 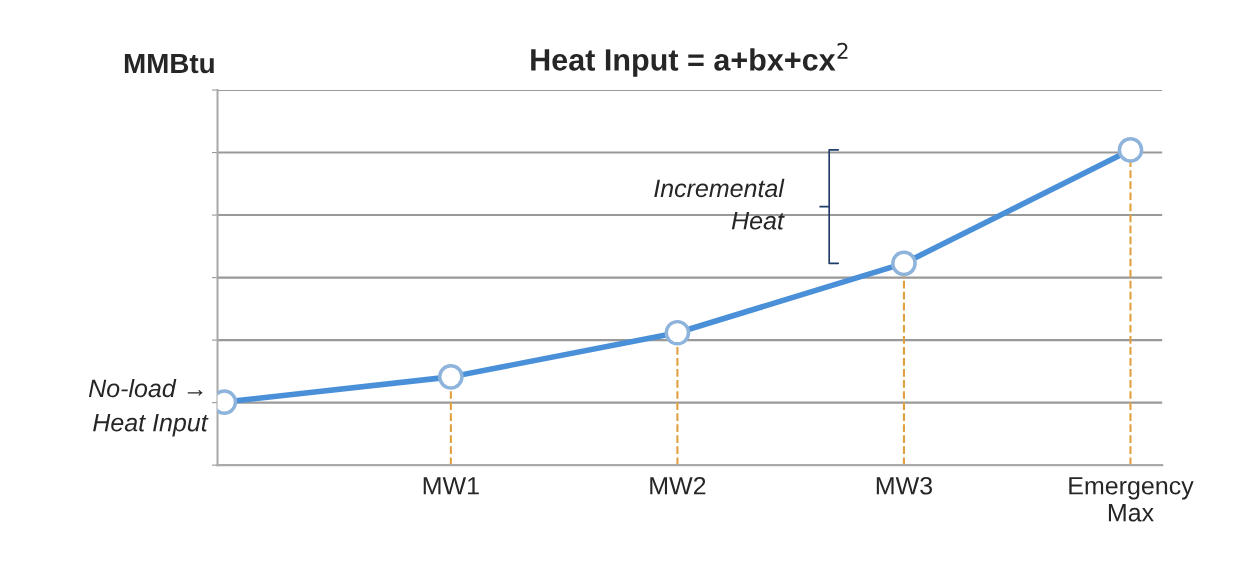 What do you see at coordinates (904, 485) in the screenshot?
I see `x-tick-label: MW3` at bounding box center [904, 485].